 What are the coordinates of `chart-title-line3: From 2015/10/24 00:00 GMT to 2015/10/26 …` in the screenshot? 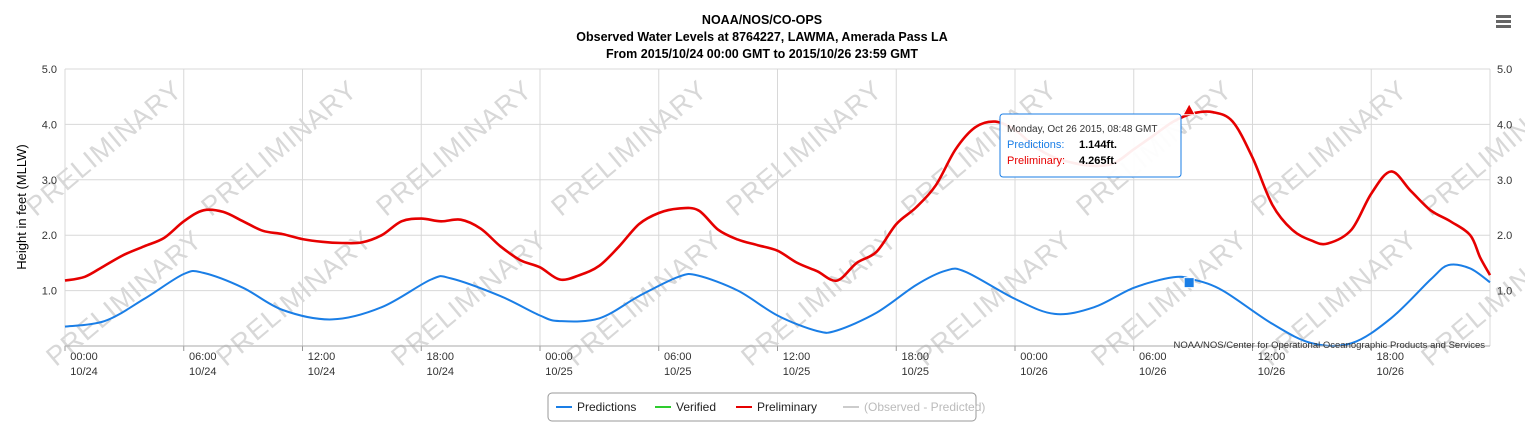 It's located at (762, 54).